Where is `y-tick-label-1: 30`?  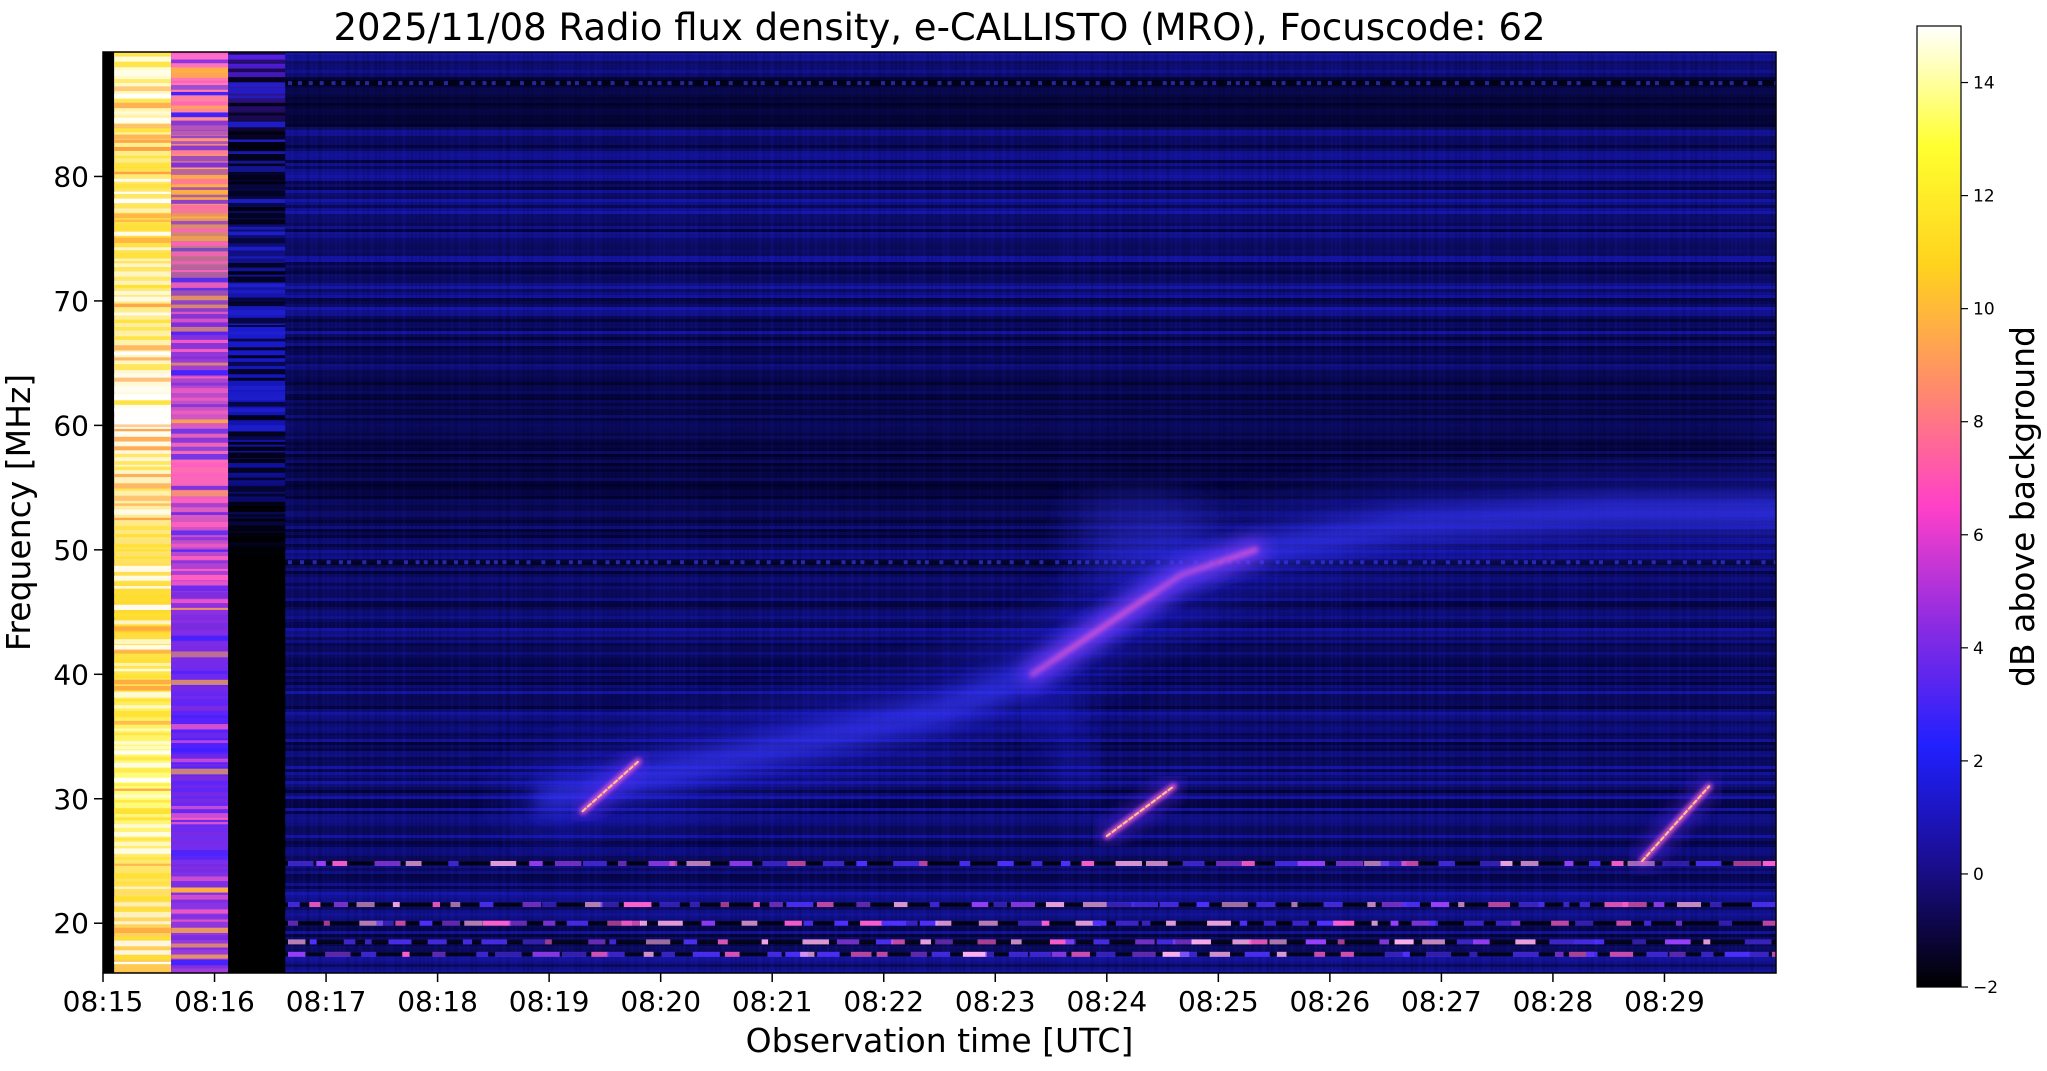
y-tick-label-1: 30 is located at coordinates (71, 799).